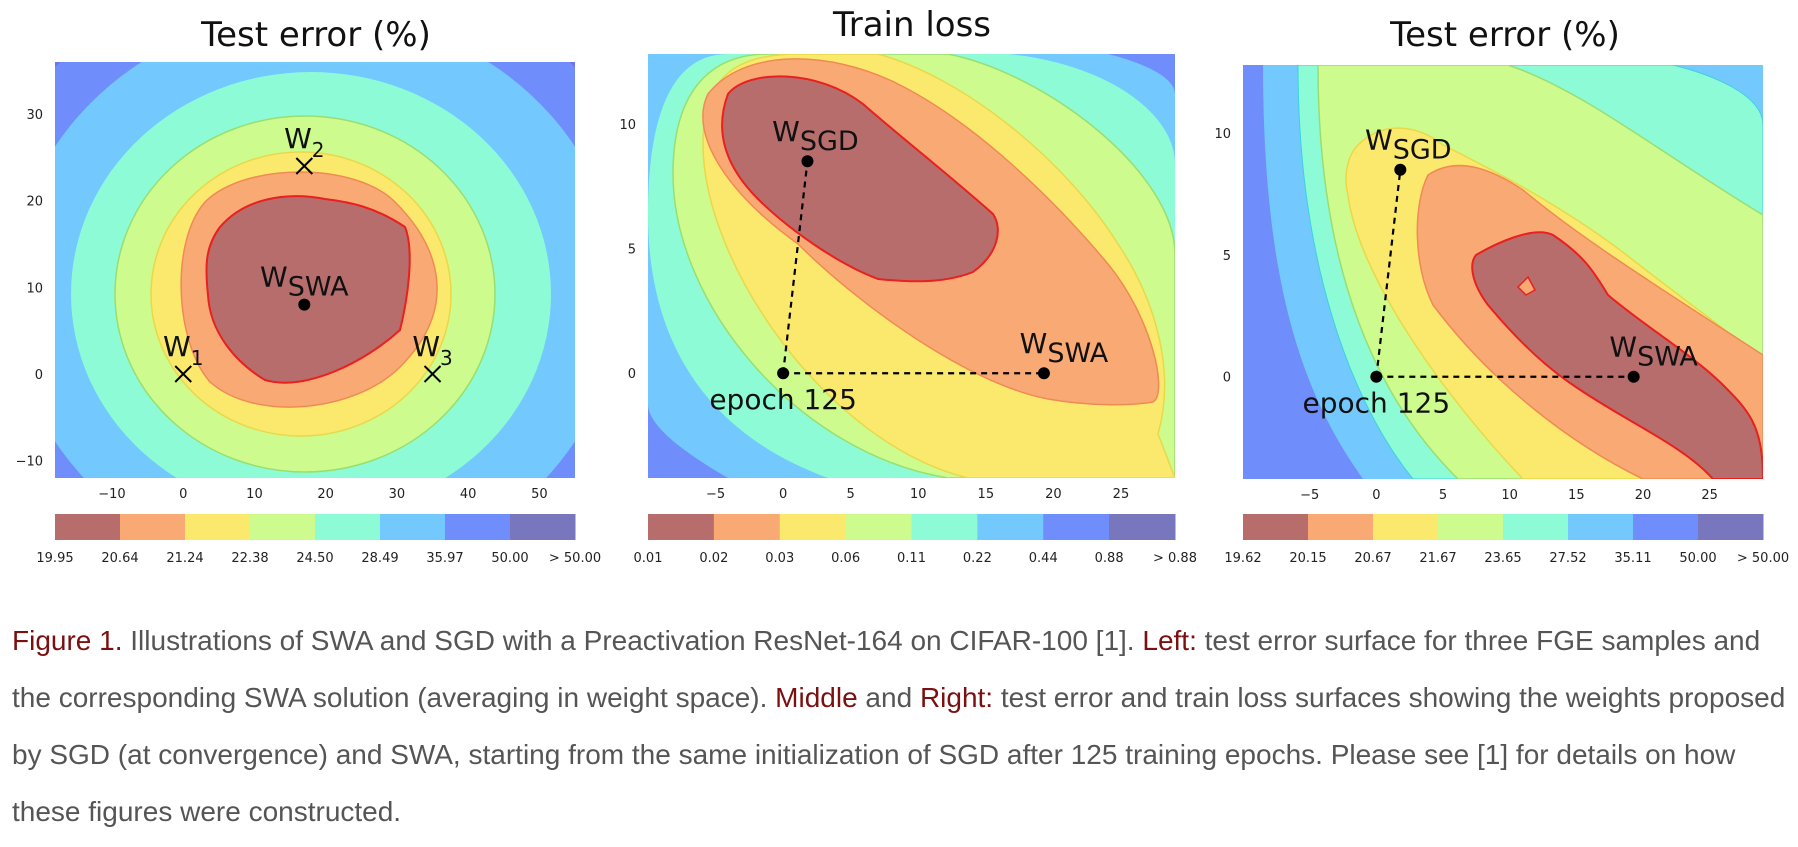  I want to click on chart-title: Train loss, so click(911, 25).